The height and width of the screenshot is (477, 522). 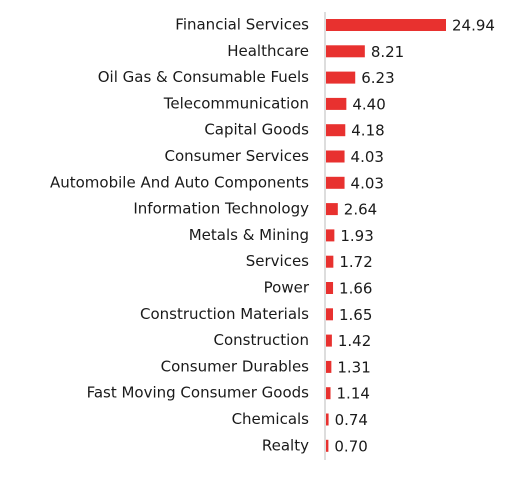 What do you see at coordinates (224, 314) in the screenshot?
I see `category-label: Construction Materials` at bounding box center [224, 314].